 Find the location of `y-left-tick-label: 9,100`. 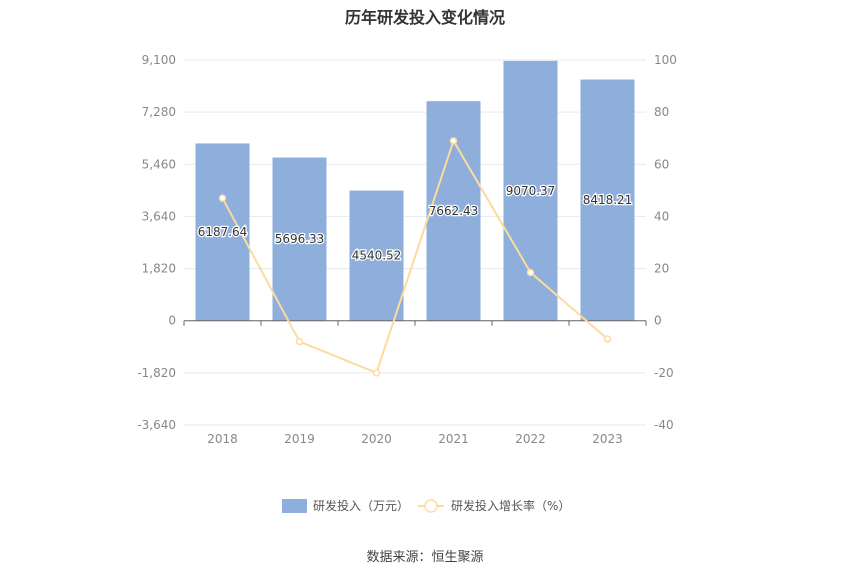

y-left-tick-label: 9,100 is located at coordinates (159, 60).